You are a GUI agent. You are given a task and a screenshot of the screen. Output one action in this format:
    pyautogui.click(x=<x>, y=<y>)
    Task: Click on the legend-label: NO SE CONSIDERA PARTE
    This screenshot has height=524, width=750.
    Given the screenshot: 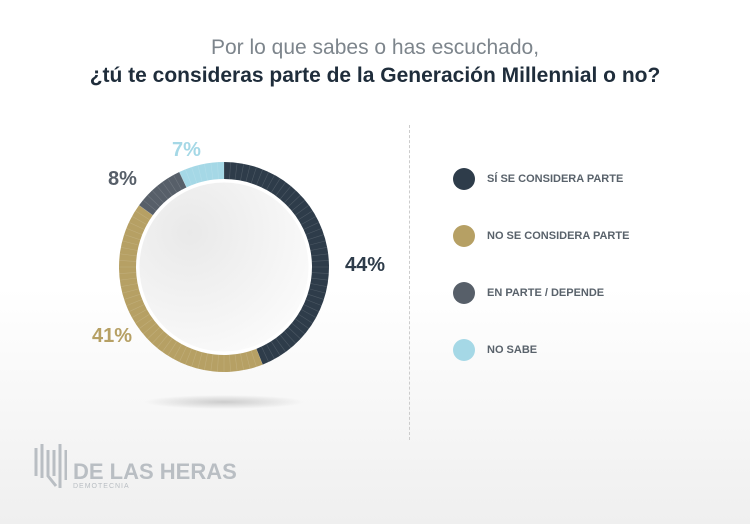 What is the action you would take?
    pyautogui.click(x=558, y=236)
    